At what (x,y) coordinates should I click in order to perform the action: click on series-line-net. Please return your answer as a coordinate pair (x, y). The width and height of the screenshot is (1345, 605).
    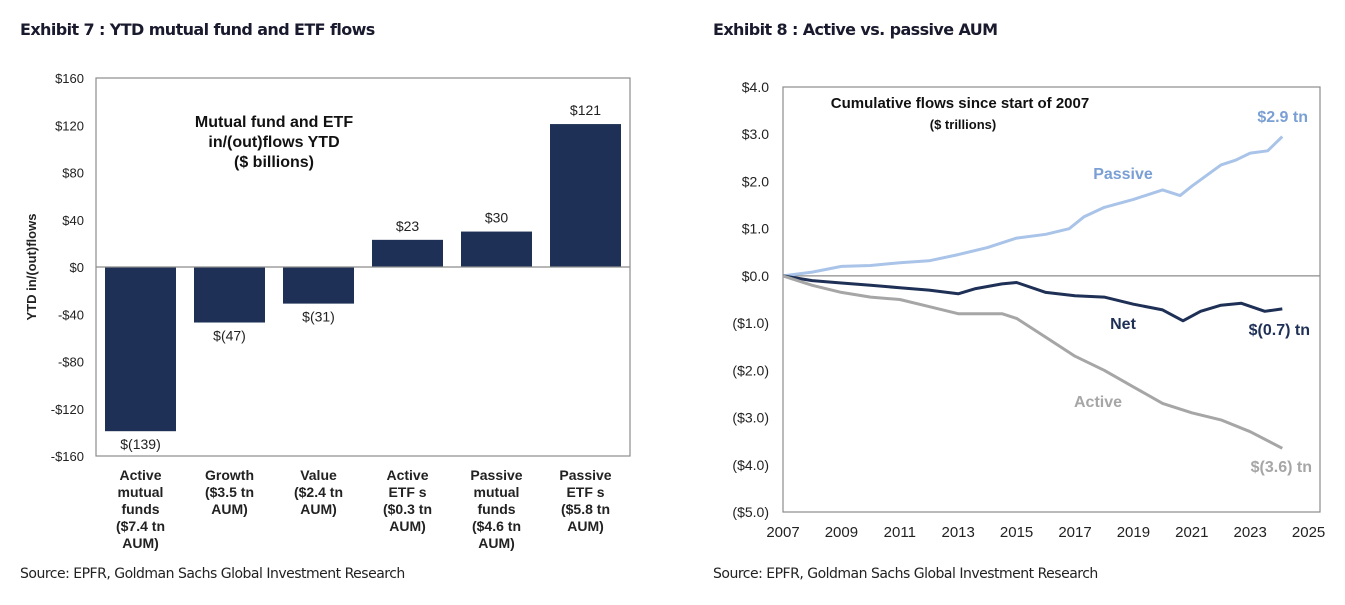
    Looking at the image, I should click on (1032, 298).